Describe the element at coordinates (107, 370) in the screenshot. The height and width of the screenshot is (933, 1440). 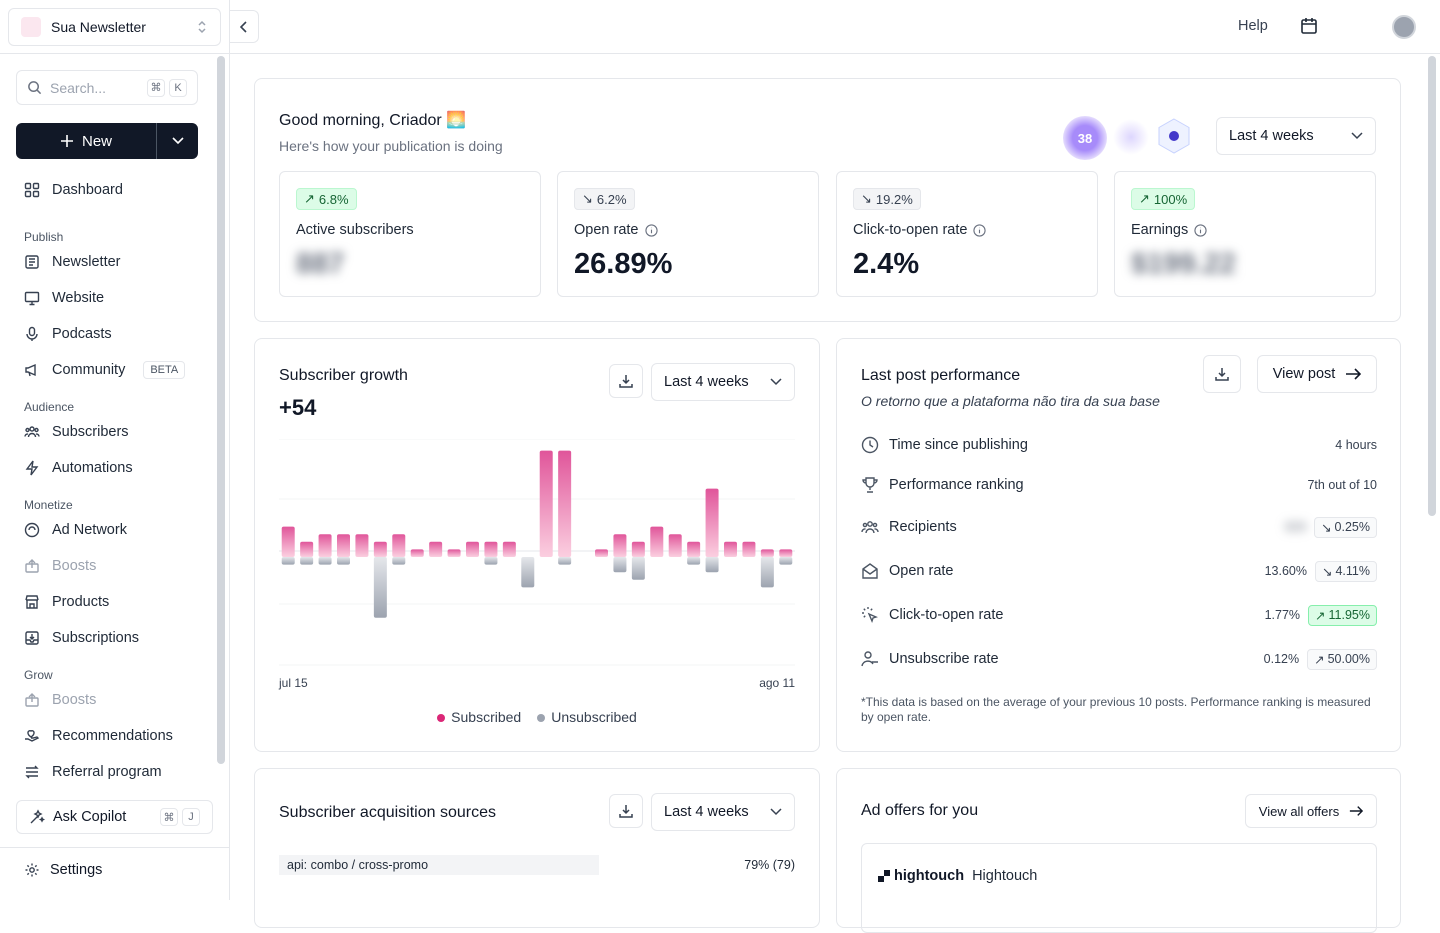
I see `sidebar-item-community: Community BETA` at that location.